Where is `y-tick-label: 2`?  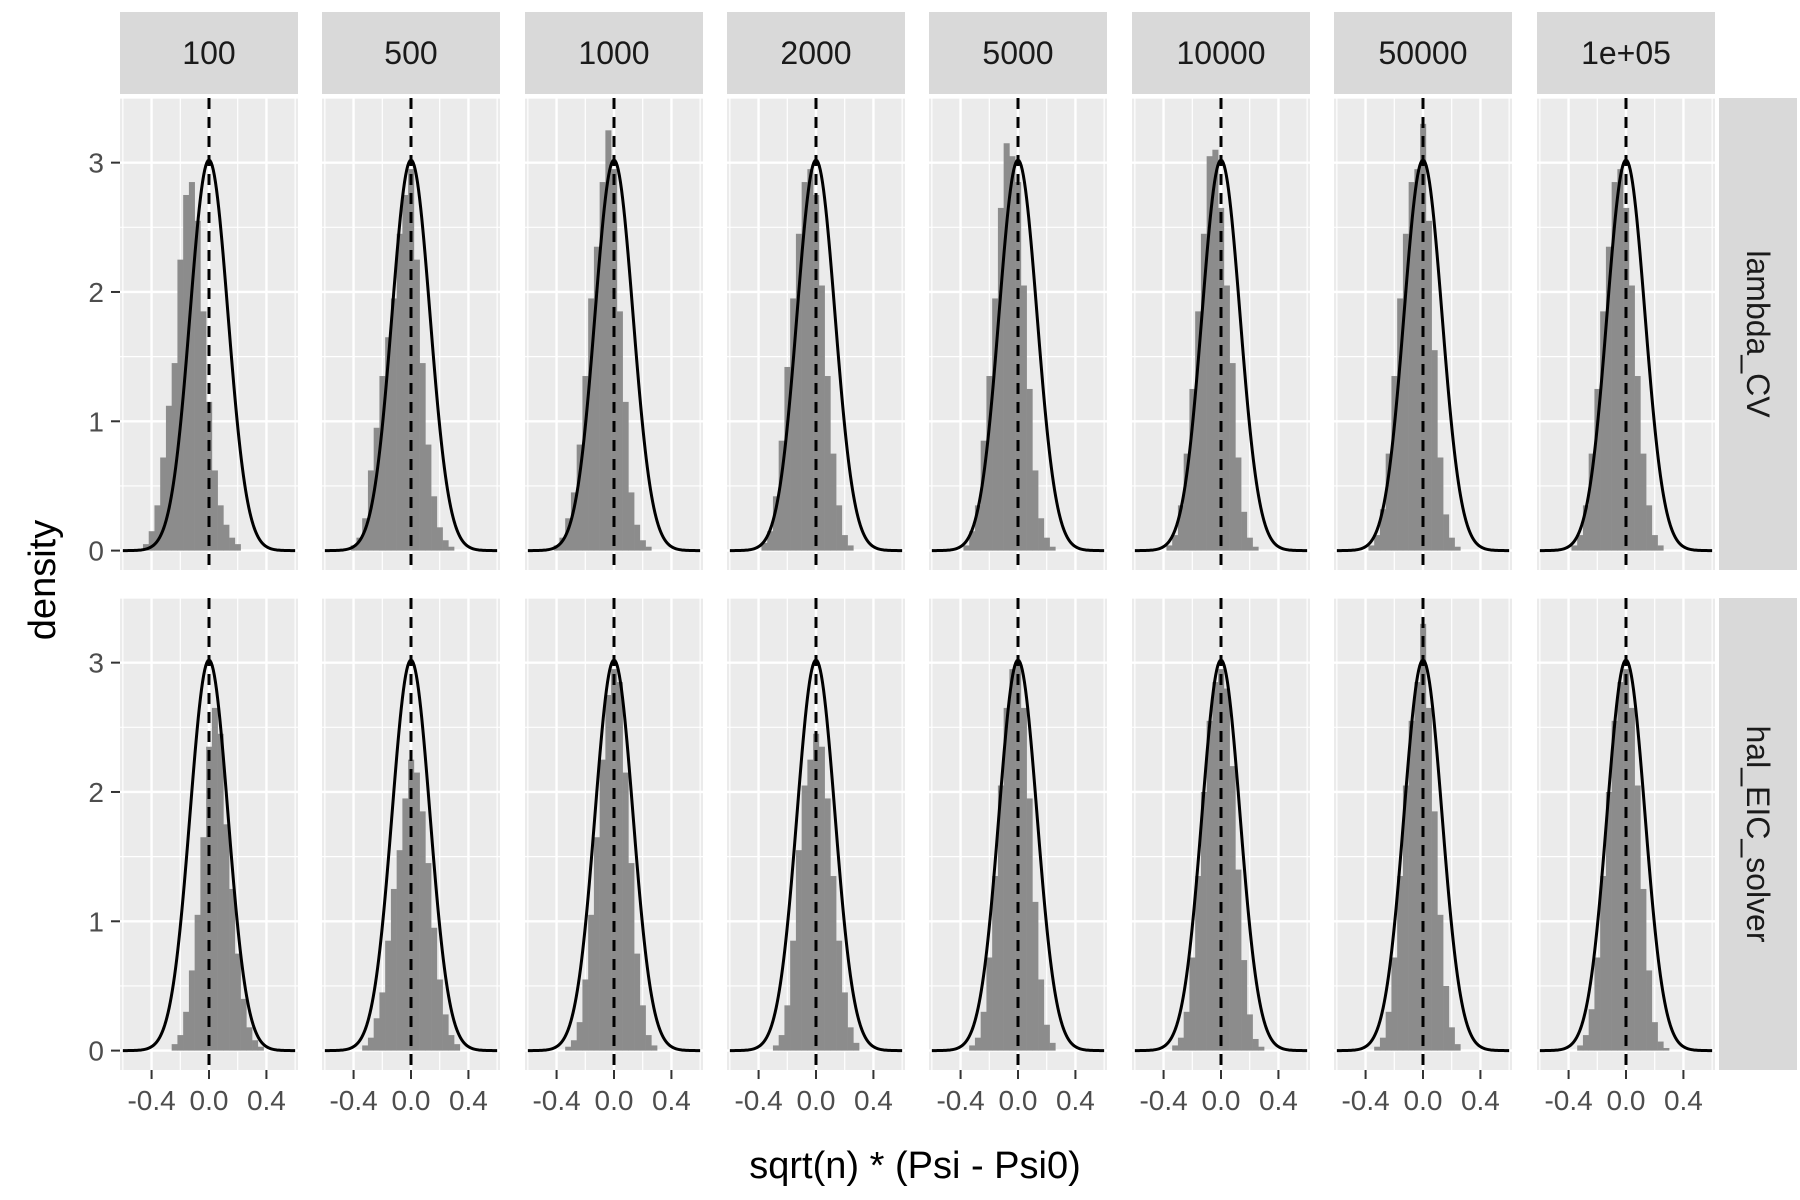 y-tick-label: 2 is located at coordinates (96, 292).